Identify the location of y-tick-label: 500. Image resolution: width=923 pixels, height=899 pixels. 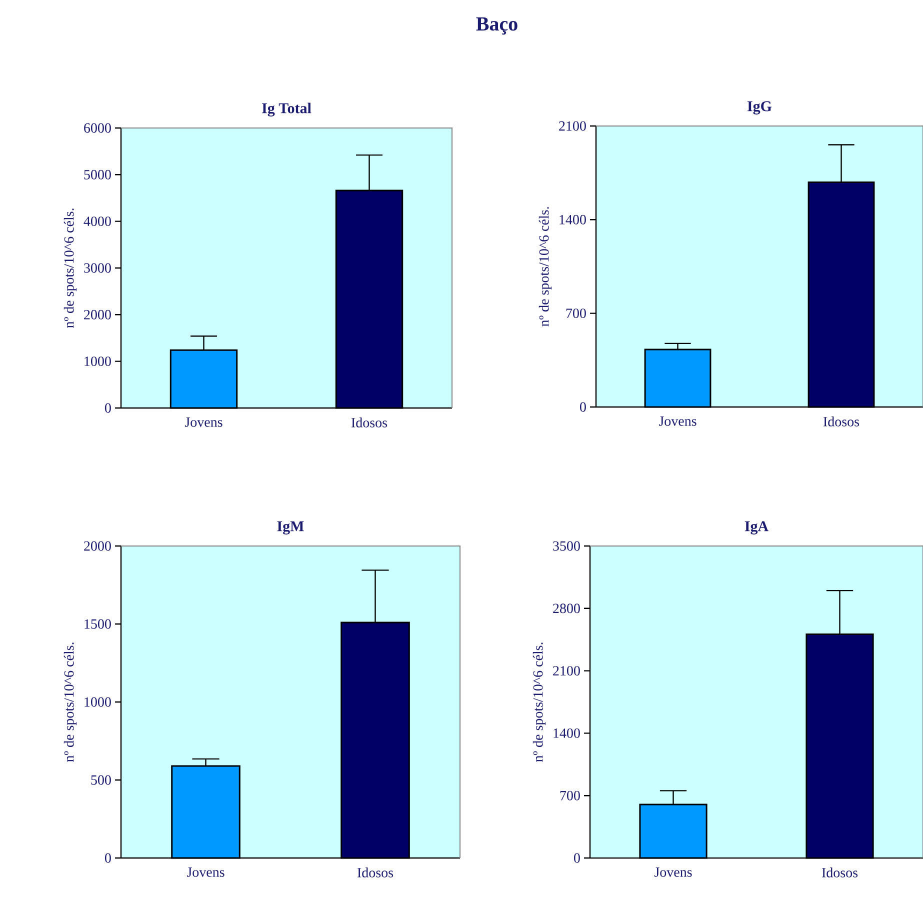
(101, 780).